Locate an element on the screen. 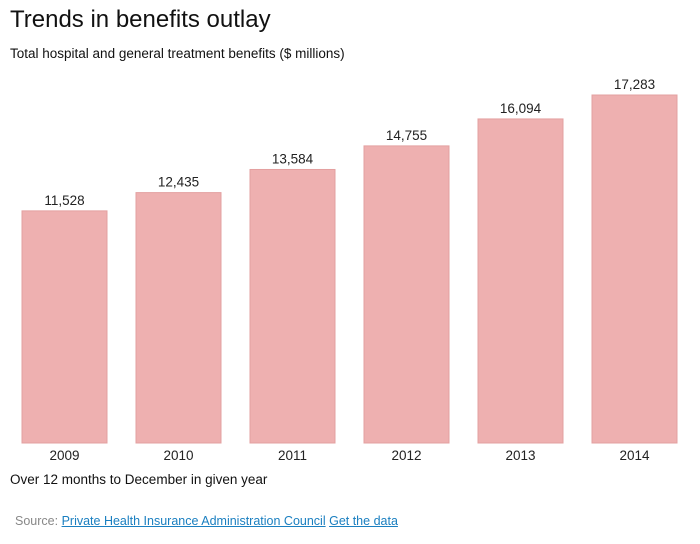 This screenshot has height=544, width=700. value-label-2013: 16,094 is located at coordinates (521, 108).